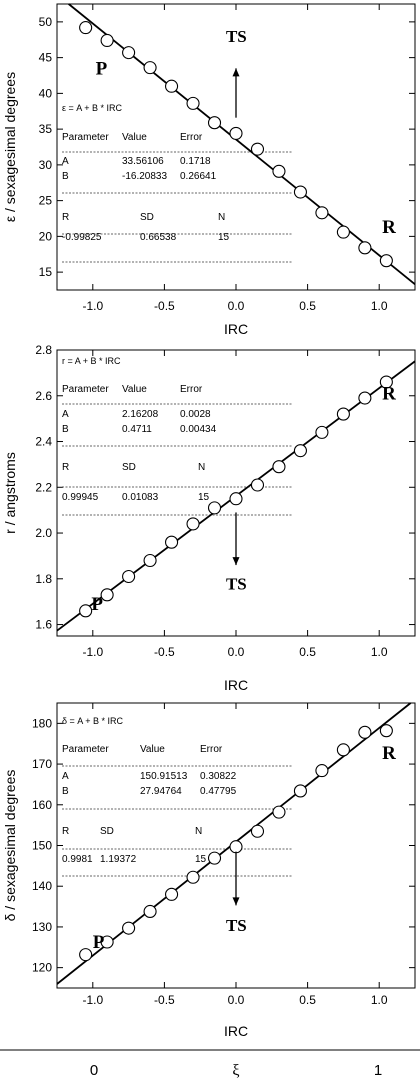  What do you see at coordinates (93, 721) in the screenshot?
I see `fit-equation: δ = A + B * IRC` at bounding box center [93, 721].